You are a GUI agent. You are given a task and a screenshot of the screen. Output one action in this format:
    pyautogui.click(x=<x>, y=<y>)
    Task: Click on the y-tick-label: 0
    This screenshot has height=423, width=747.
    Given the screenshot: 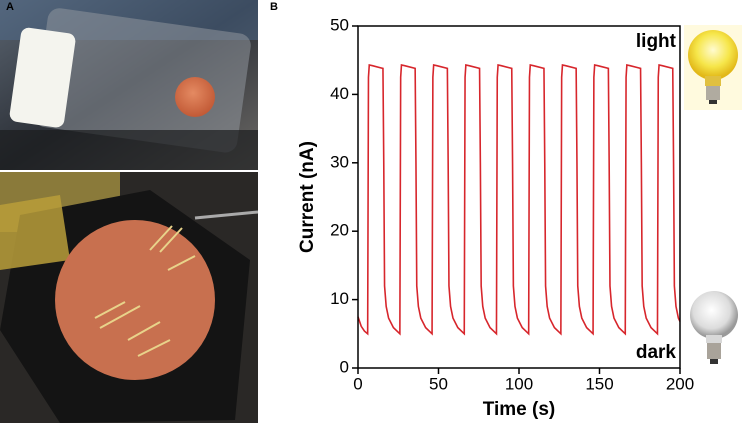 What is the action you would take?
    pyautogui.click(x=344, y=366)
    